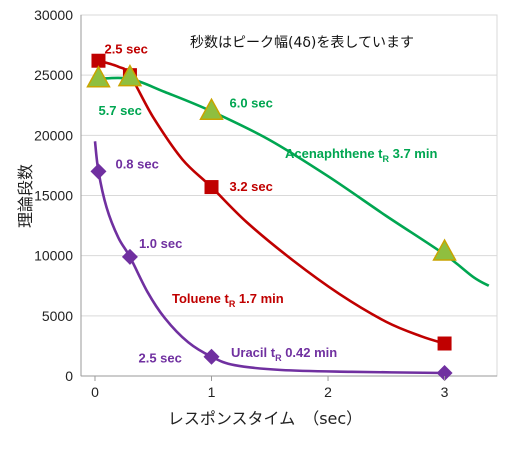  Describe the element at coordinates (53, 75) in the screenshot. I see `y-tick-label: 25000` at that location.